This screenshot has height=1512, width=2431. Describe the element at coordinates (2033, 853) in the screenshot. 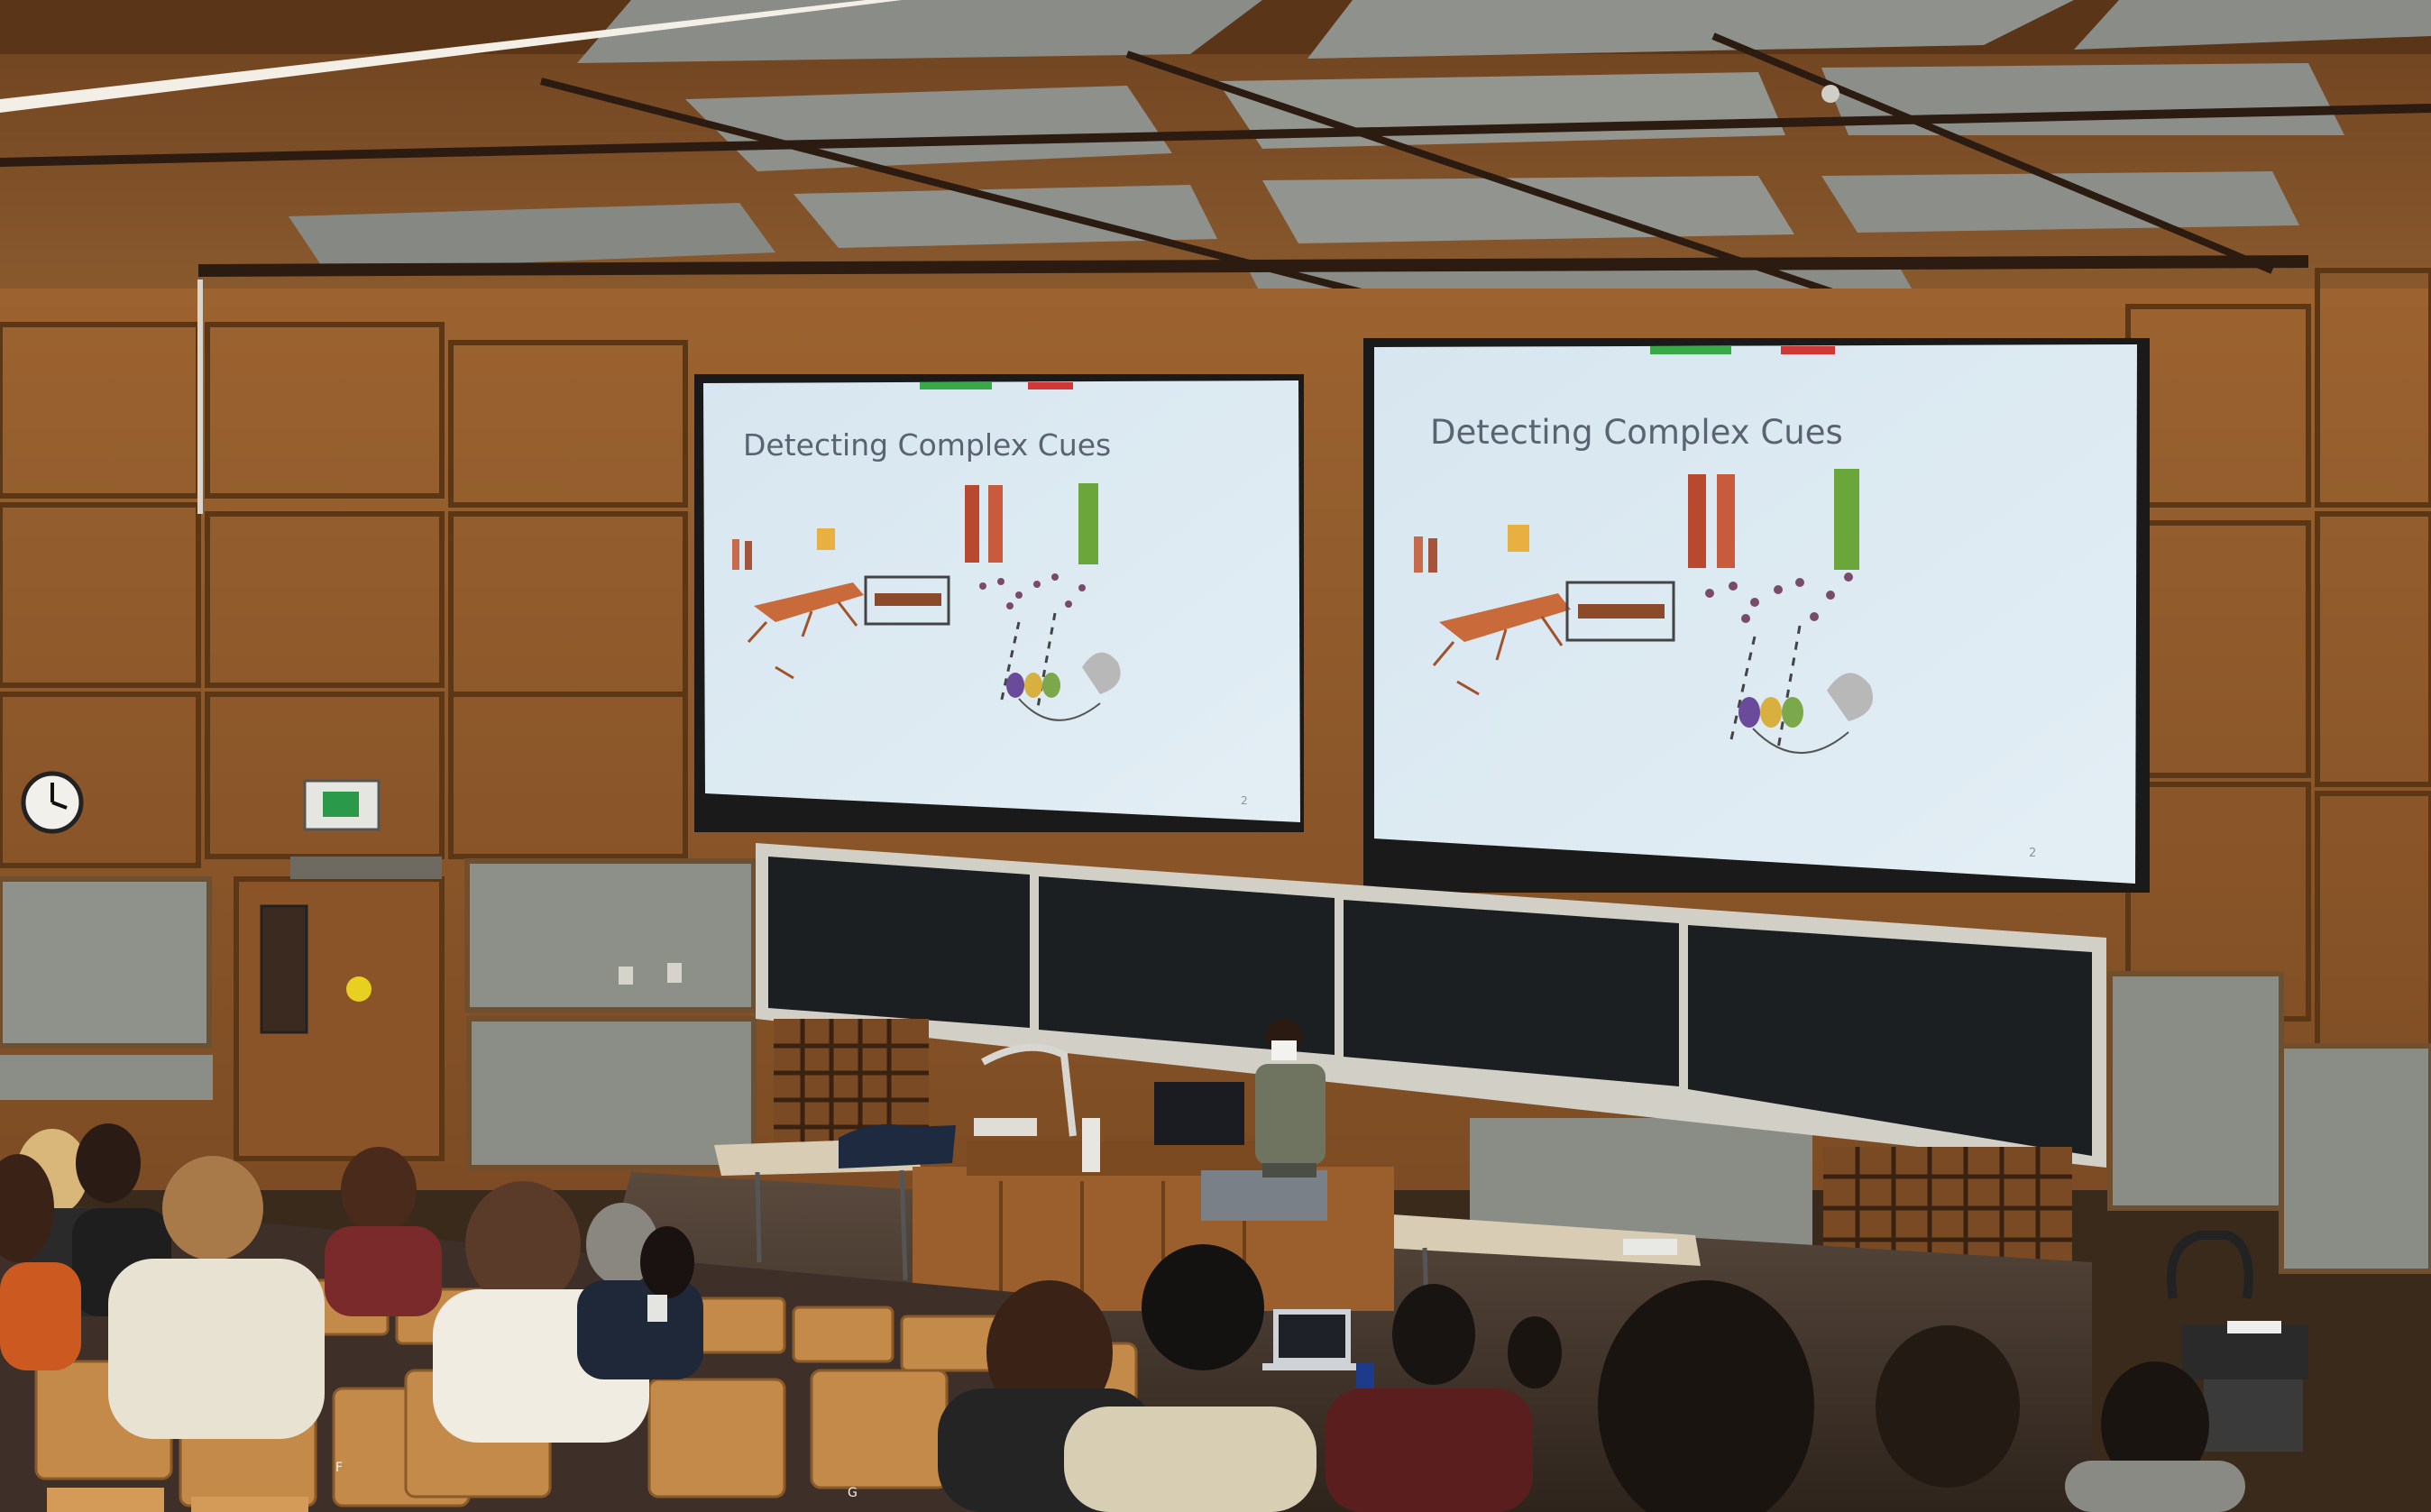

I see `slide-number-right: 2` at that location.